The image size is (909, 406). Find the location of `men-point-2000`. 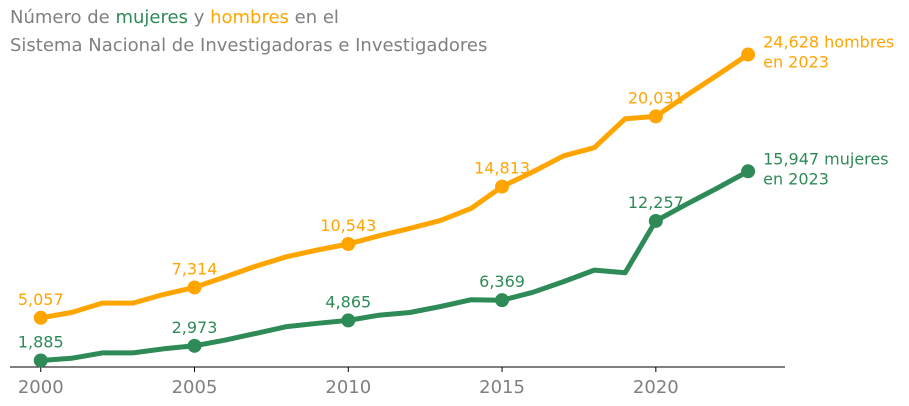

men-point-2000 is located at coordinates (40, 317).